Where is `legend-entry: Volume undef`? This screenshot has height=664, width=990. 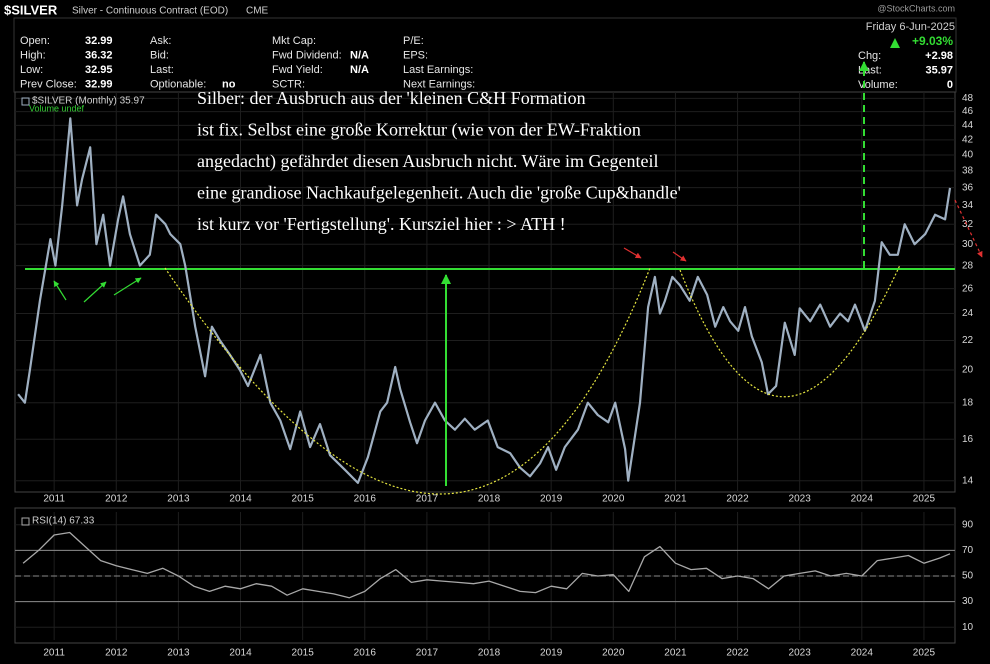 legend-entry: Volume undef is located at coordinates (57, 108).